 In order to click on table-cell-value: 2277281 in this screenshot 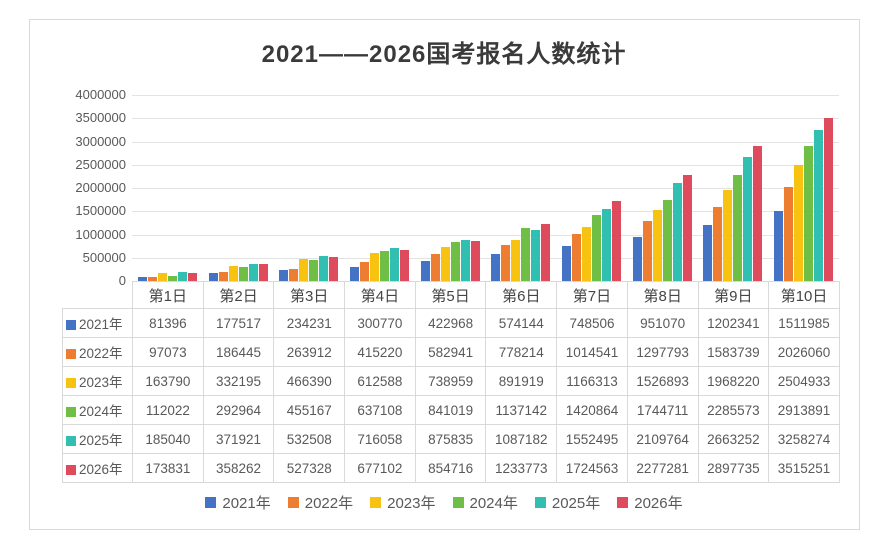, I will do `click(662, 468)`.